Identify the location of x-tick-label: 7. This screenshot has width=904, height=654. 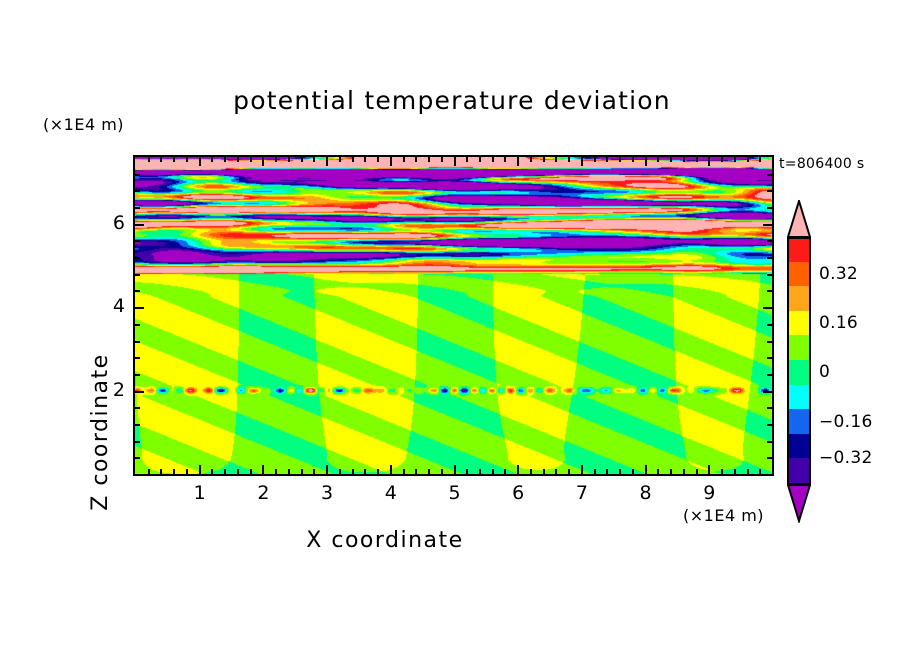
(581, 493).